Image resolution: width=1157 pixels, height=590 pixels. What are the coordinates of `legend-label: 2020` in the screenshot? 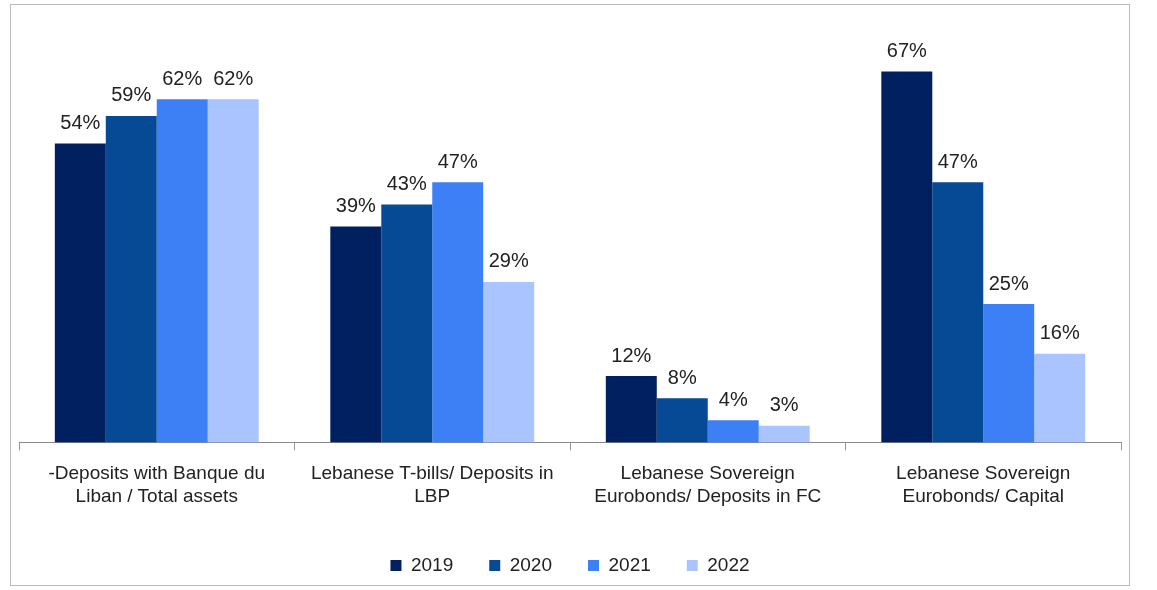 It's located at (531, 564).